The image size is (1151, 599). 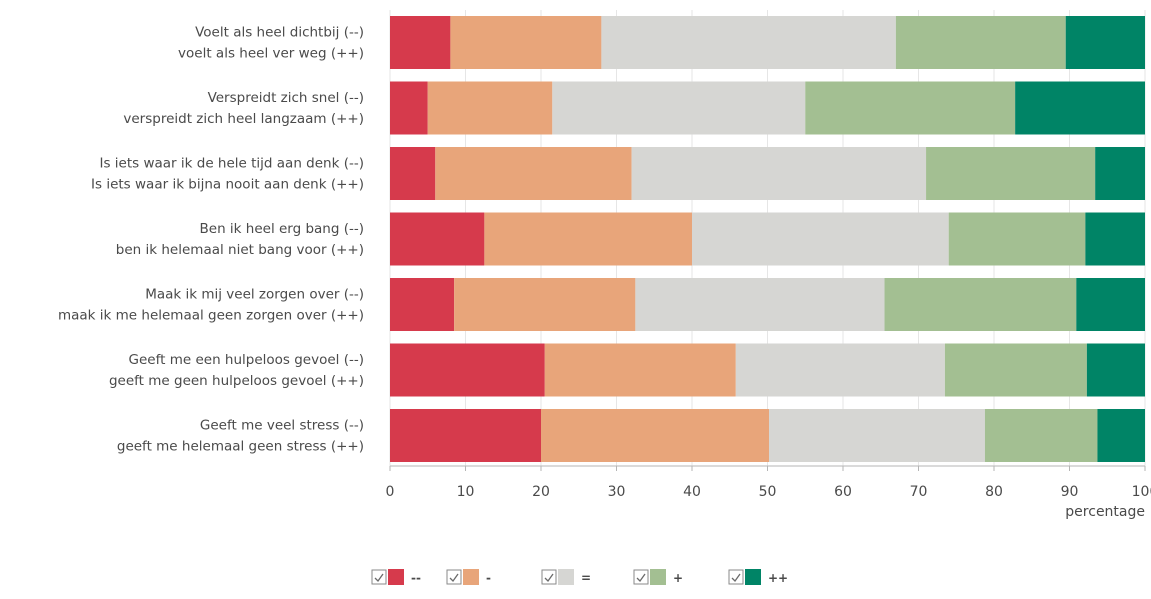 I want to click on x-tick-label: 70, so click(x=919, y=492).